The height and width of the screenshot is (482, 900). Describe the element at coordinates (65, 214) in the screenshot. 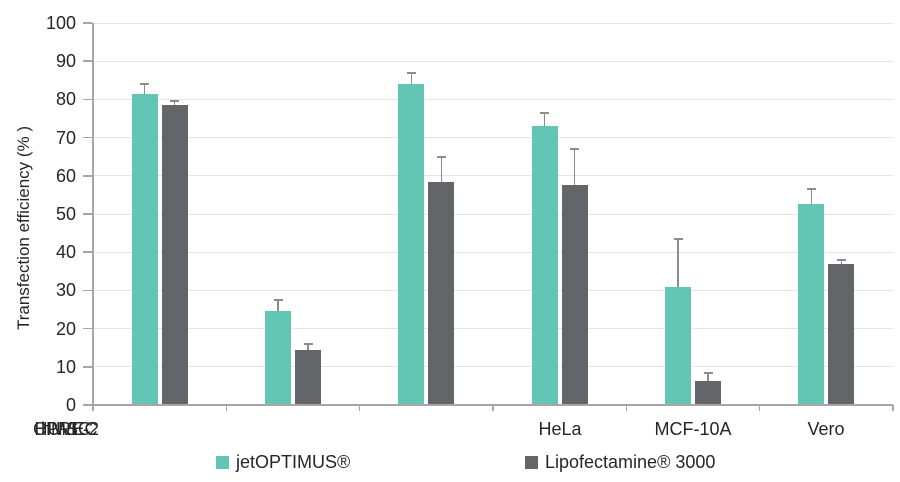

I see `y-axis-tick-label: 50` at that location.